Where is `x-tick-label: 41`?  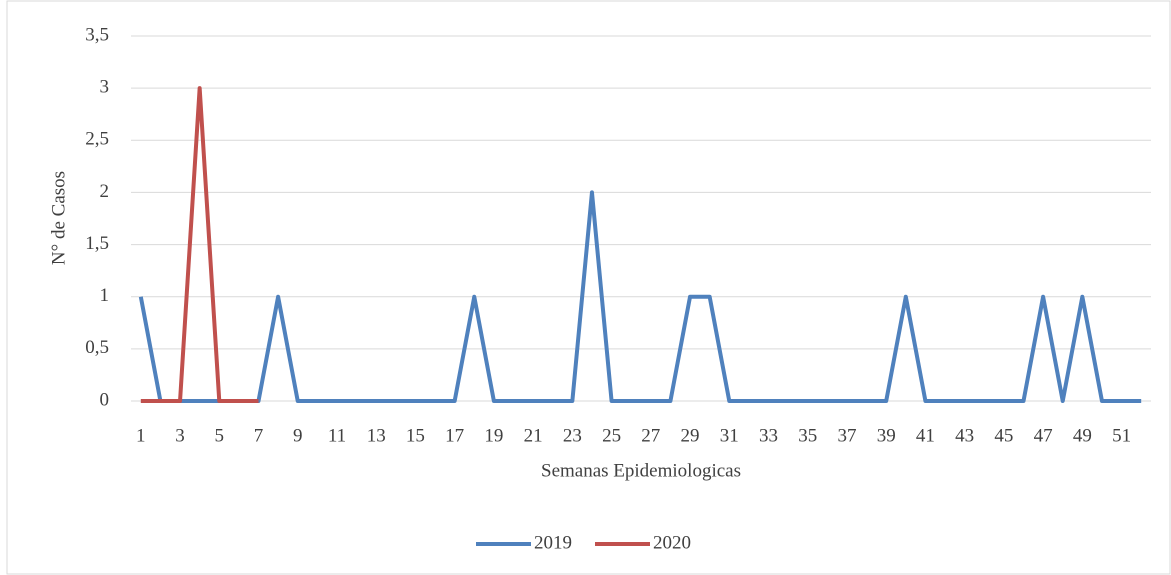
x-tick-label: 41 is located at coordinates (925, 435).